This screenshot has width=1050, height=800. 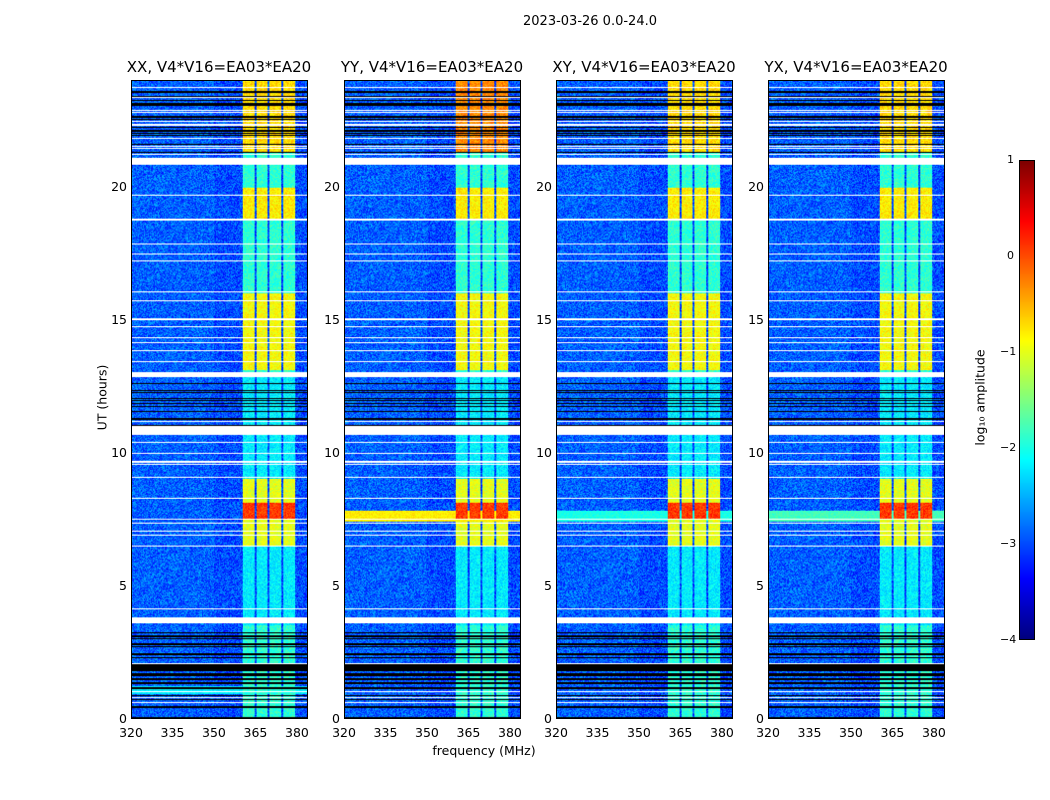 I want to click on colorbar-tick-label: −2, so click(x=1008, y=447).